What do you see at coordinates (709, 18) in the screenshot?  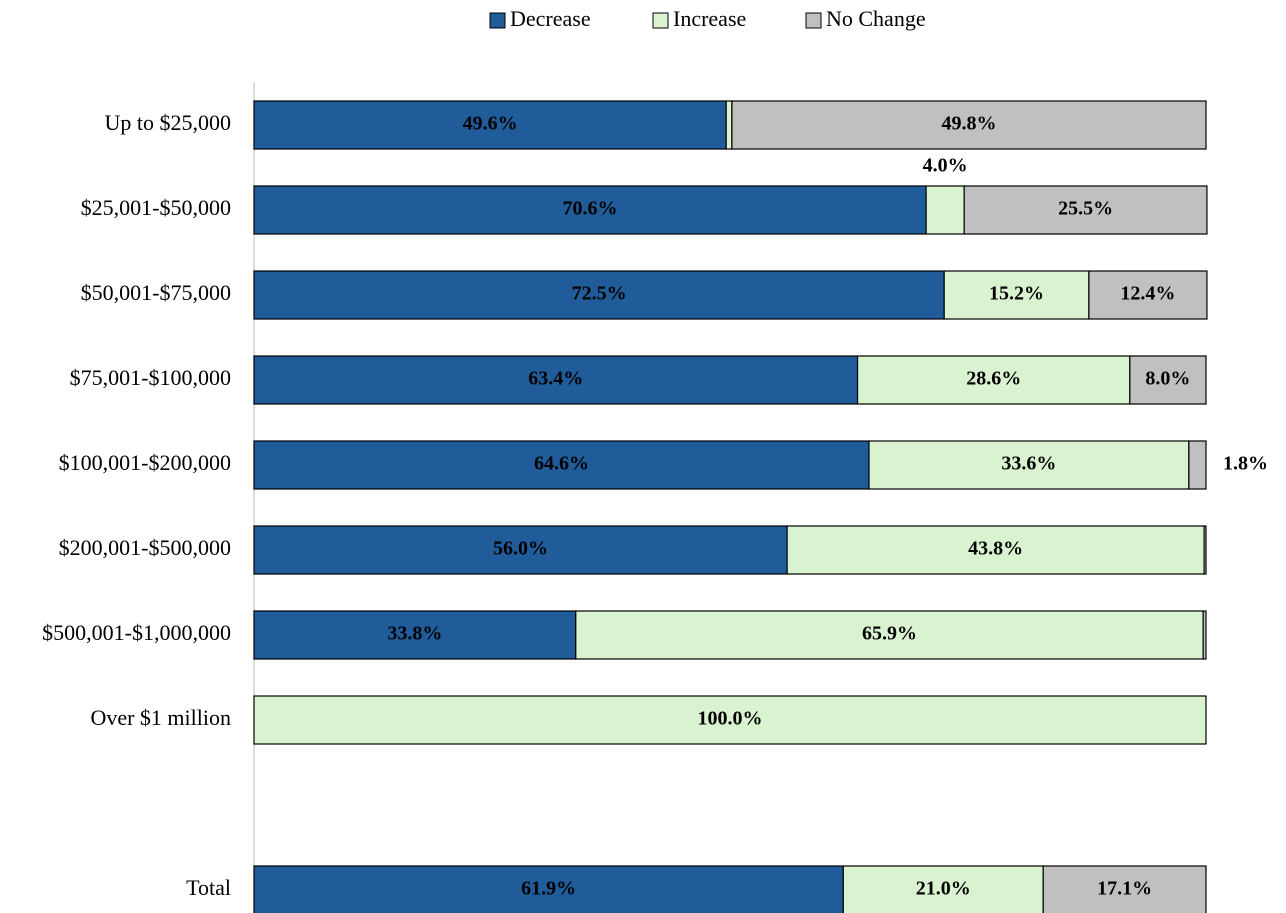 I see `legend-label: Increase` at bounding box center [709, 18].